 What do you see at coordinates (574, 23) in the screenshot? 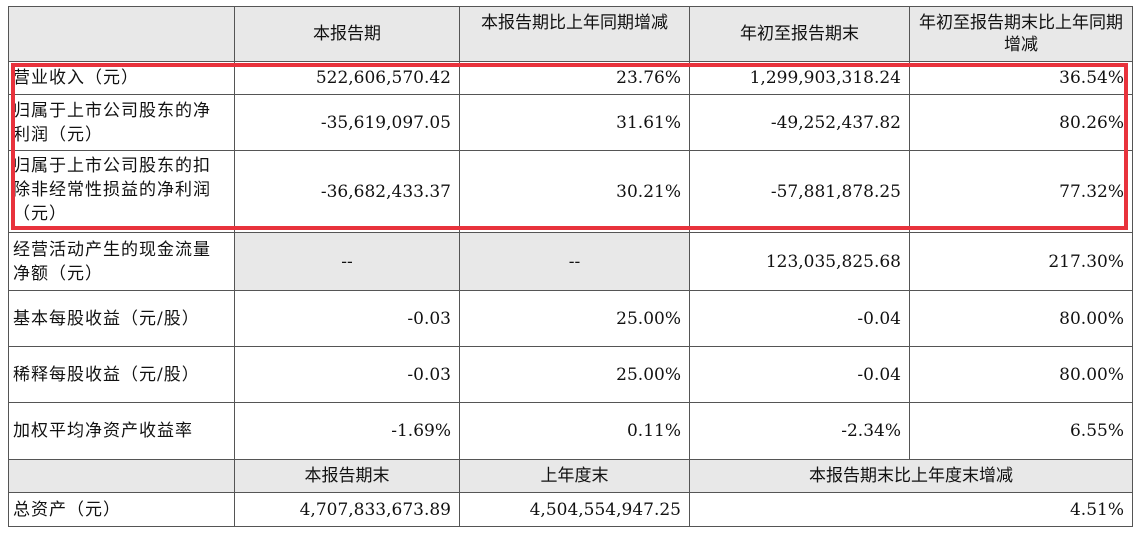
I see `header-current-period-yoy-text: 本报告期比上年同期增减` at bounding box center [574, 23].